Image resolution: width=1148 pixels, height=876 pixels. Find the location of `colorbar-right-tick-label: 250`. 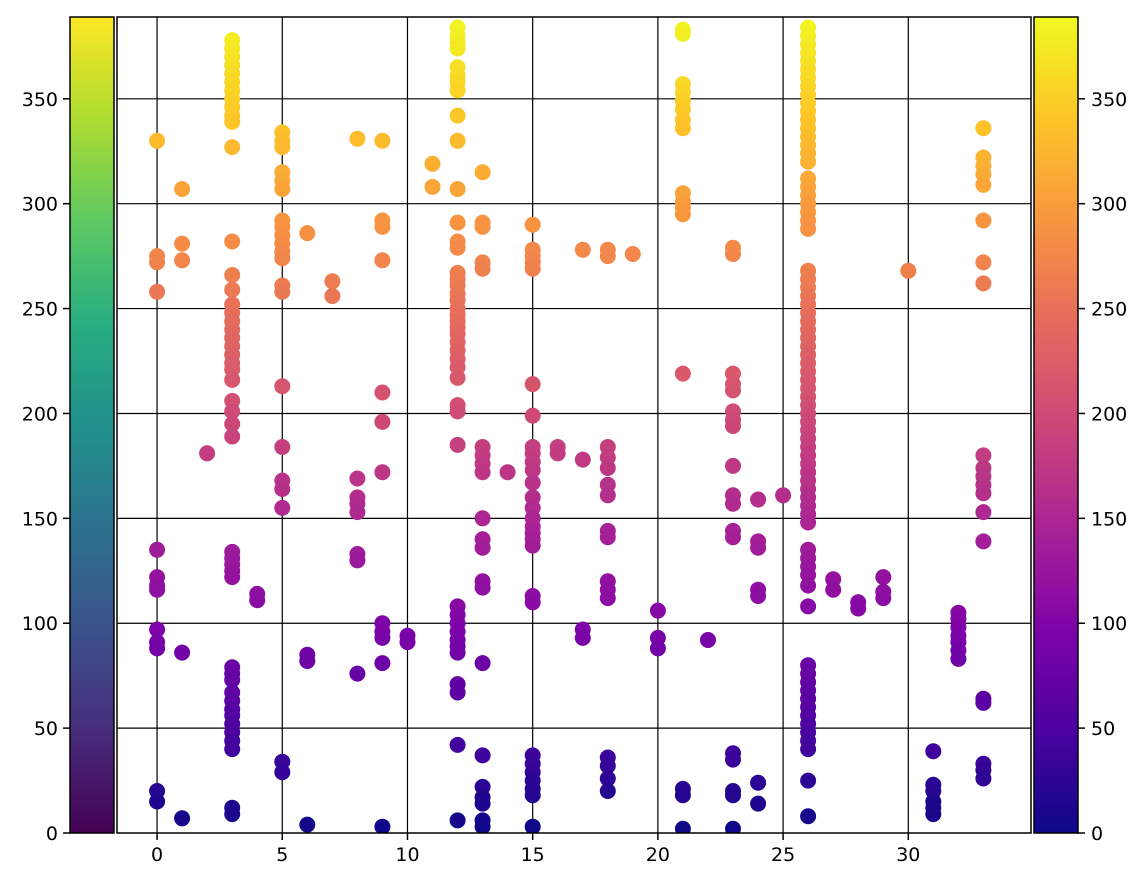

colorbar-right-tick-label: 250 is located at coordinates (1109, 310).